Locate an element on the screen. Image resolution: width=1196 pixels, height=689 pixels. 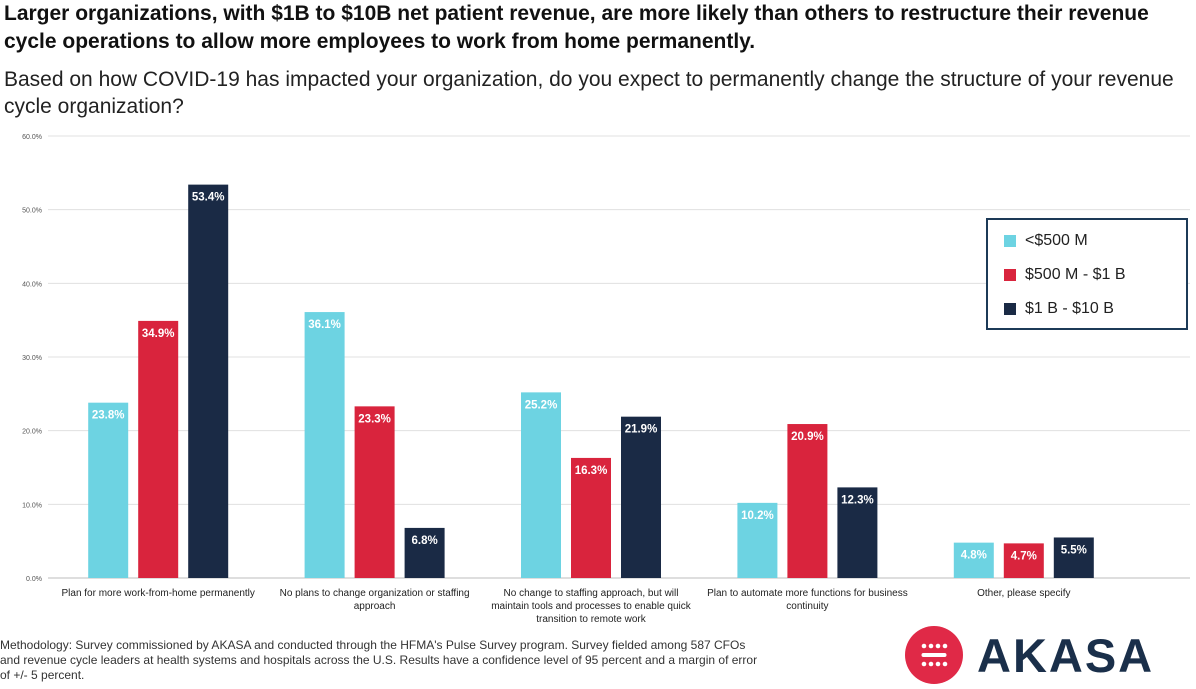
data-label: 36.1% is located at coordinates (324, 325).